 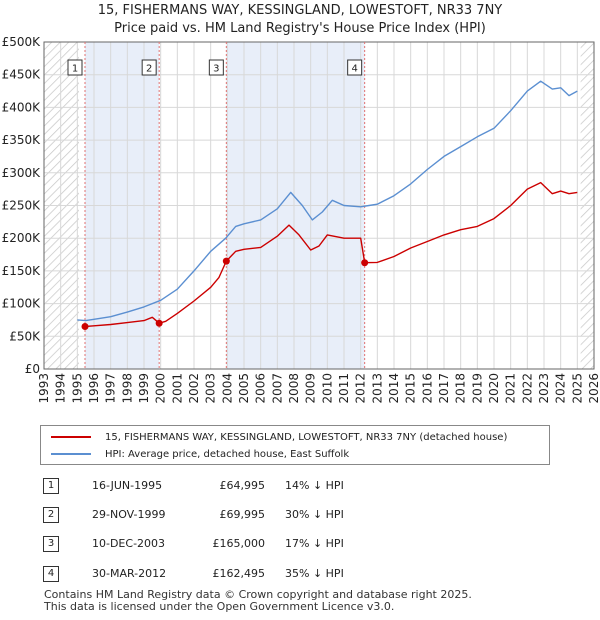 I want to click on y-tick-label: £0, so click(x=32, y=369).